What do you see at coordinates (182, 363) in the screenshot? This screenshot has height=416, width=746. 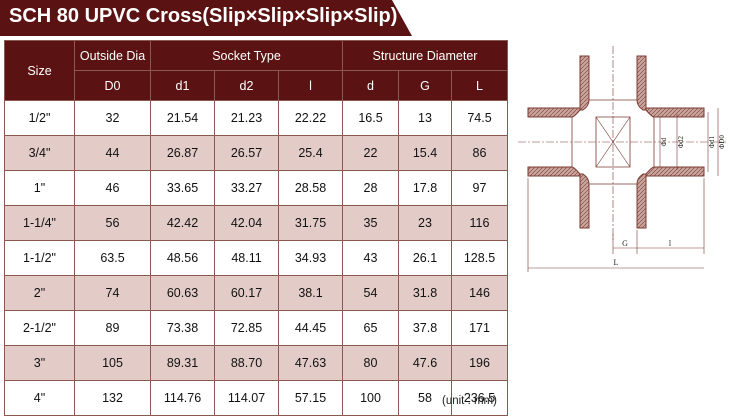 I see `value-cell: 89.31` at bounding box center [182, 363].